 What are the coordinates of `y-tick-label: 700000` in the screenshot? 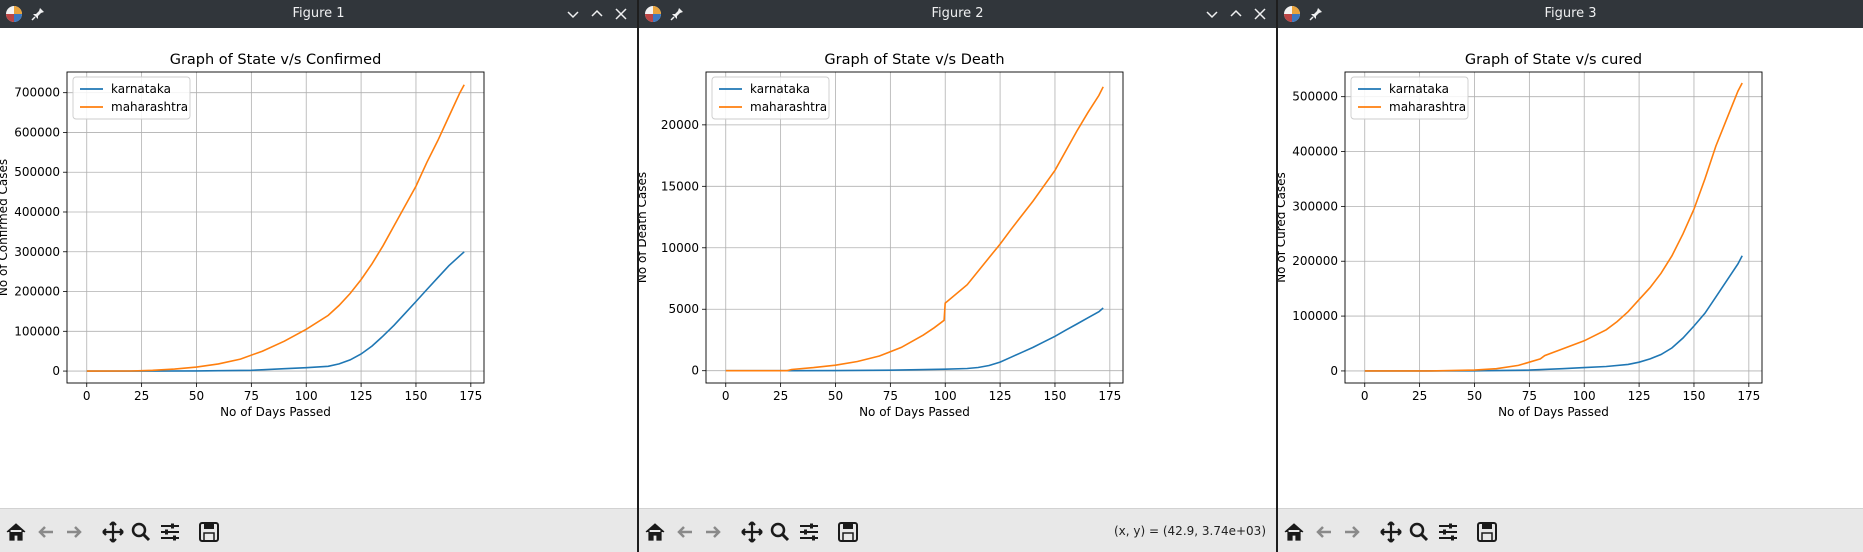 It's located at (37, 93).